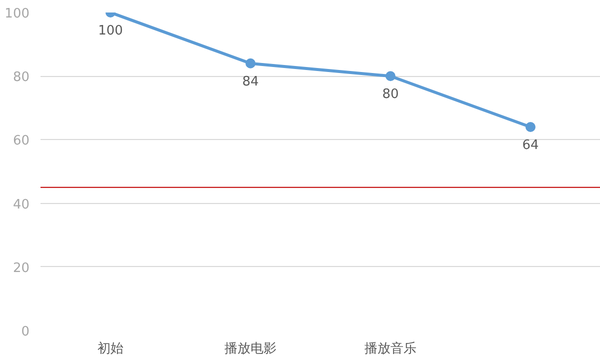  What do you see at coordinates (25, 332) in the screenshot?
I see `y-tick-label: 0` at bounding box center [25, 332].